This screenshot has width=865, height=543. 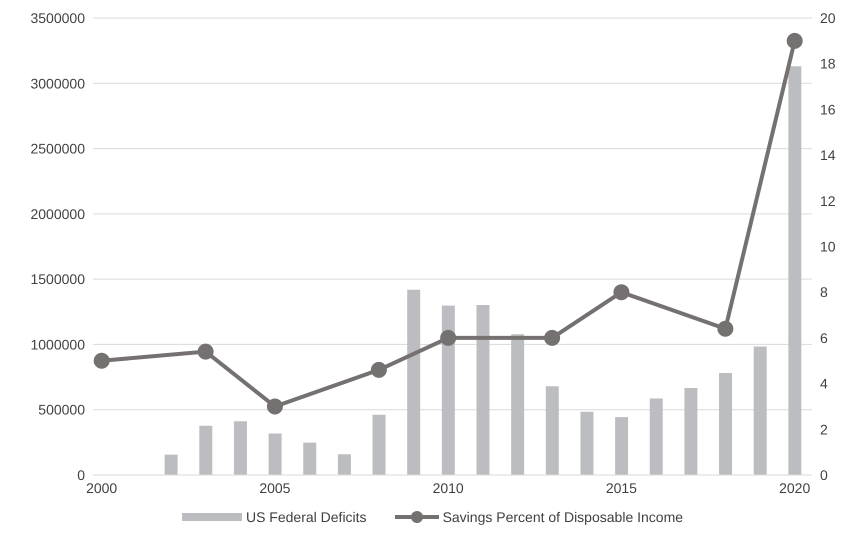 What do you see at coordinates (828, 109) in the screenshot?
I see `y2-tick-label: 16` at bounding box center [828, 109].